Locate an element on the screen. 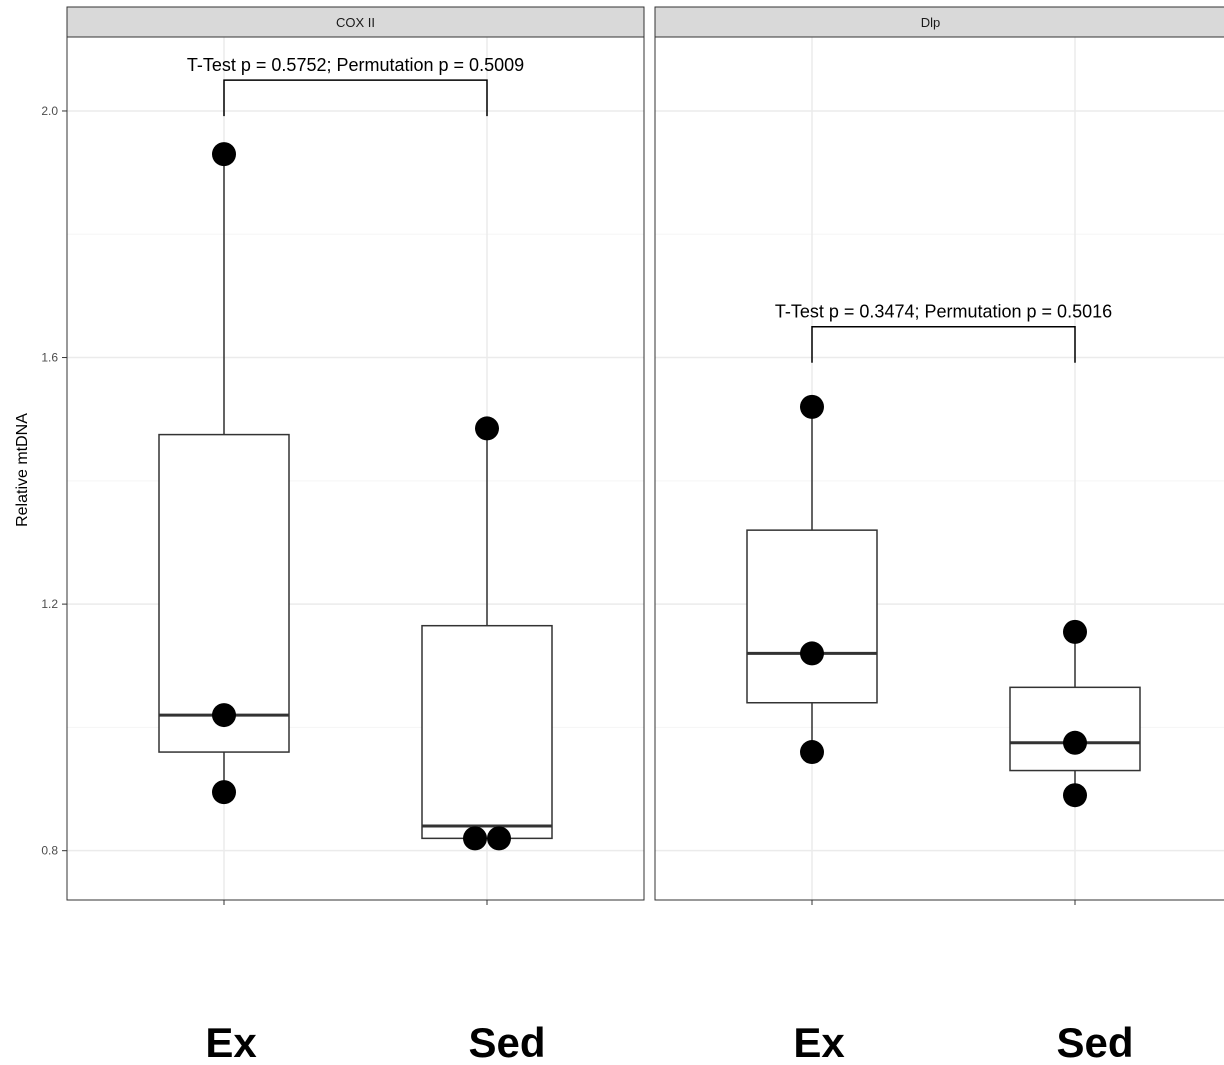  facet-strip-label: COX II is located at coordinates (355, 22).